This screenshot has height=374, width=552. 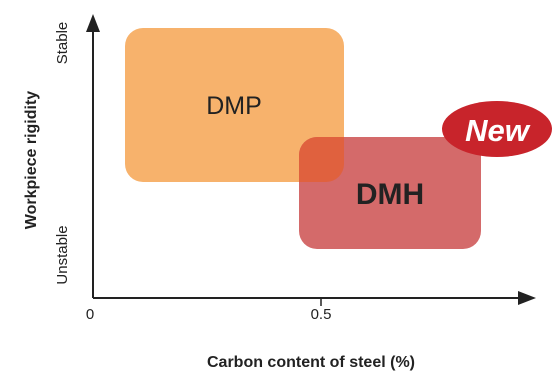 What do you see at coordinates (62, 43) in the screenshot?
I see `y-axis-high-label: Stable` at bounding box center [62, 43].